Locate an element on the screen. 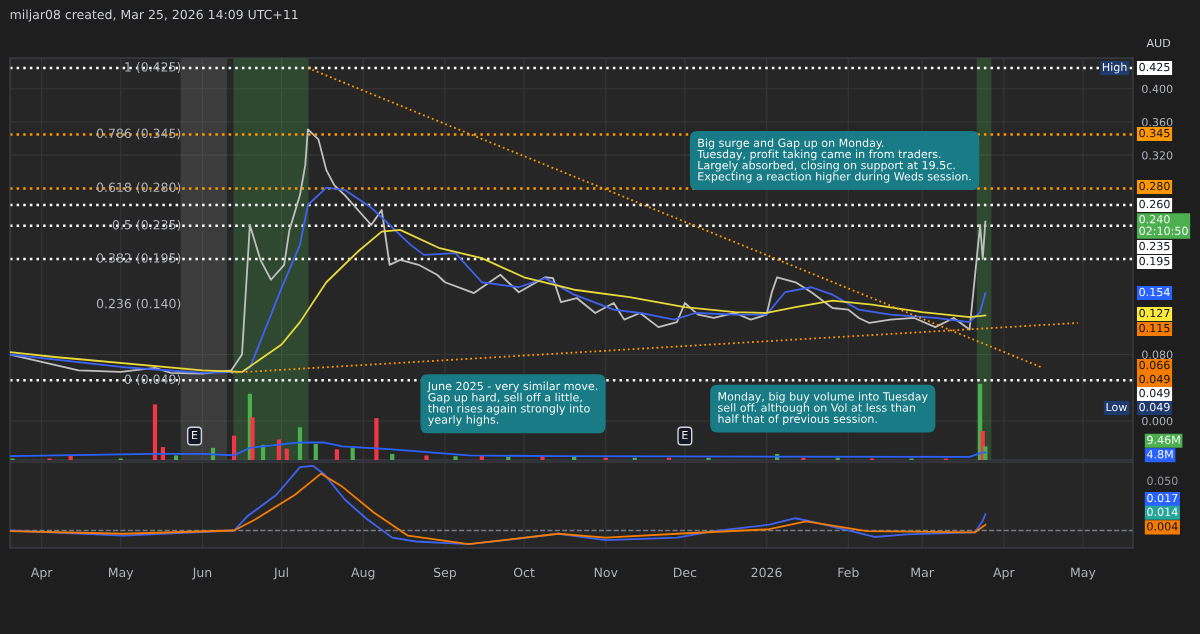  x-tick-label: 2026 is located at coordinates (766, 572).